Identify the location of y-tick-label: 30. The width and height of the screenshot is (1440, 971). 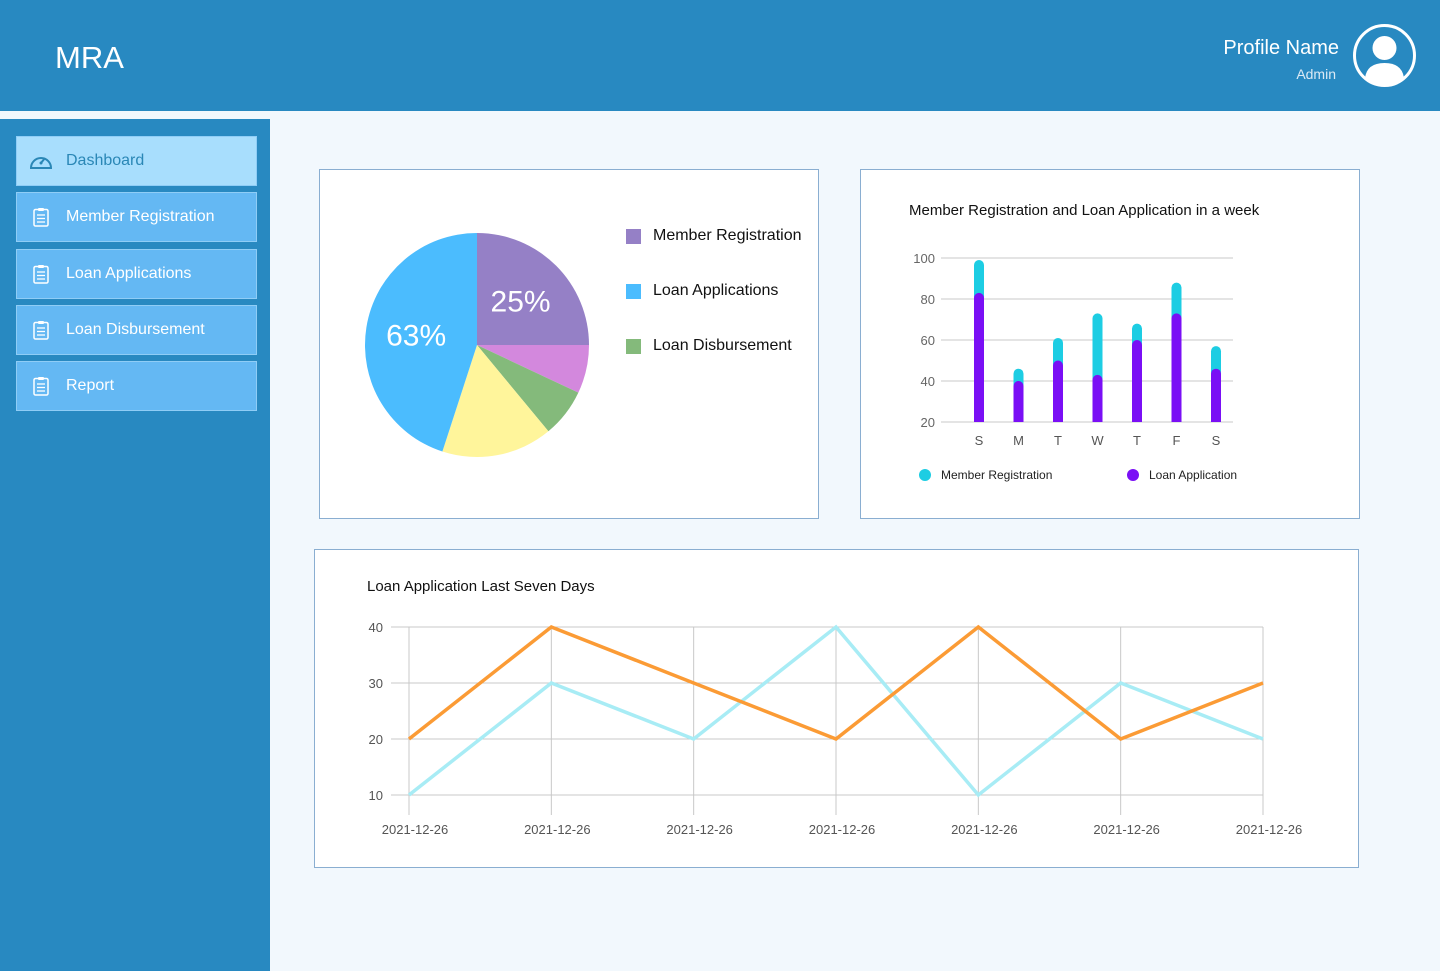
(376, 683).